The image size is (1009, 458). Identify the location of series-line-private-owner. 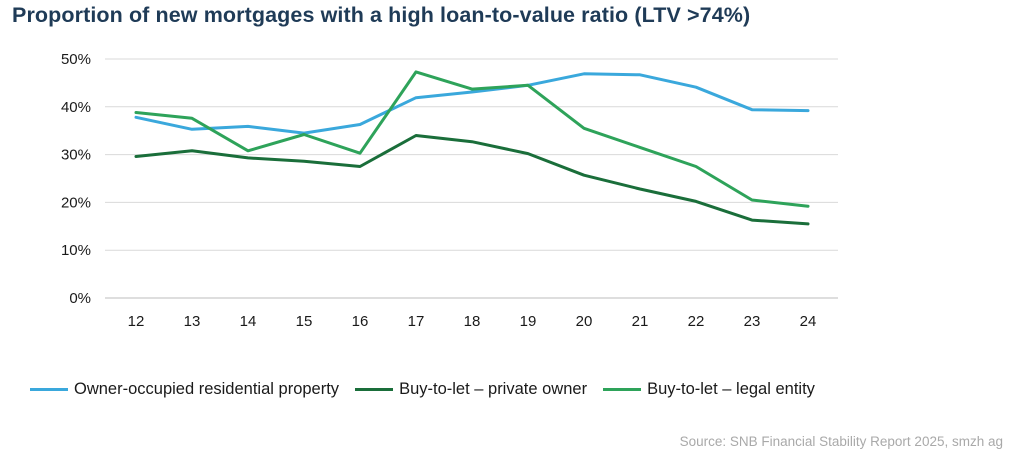
(472, 180).